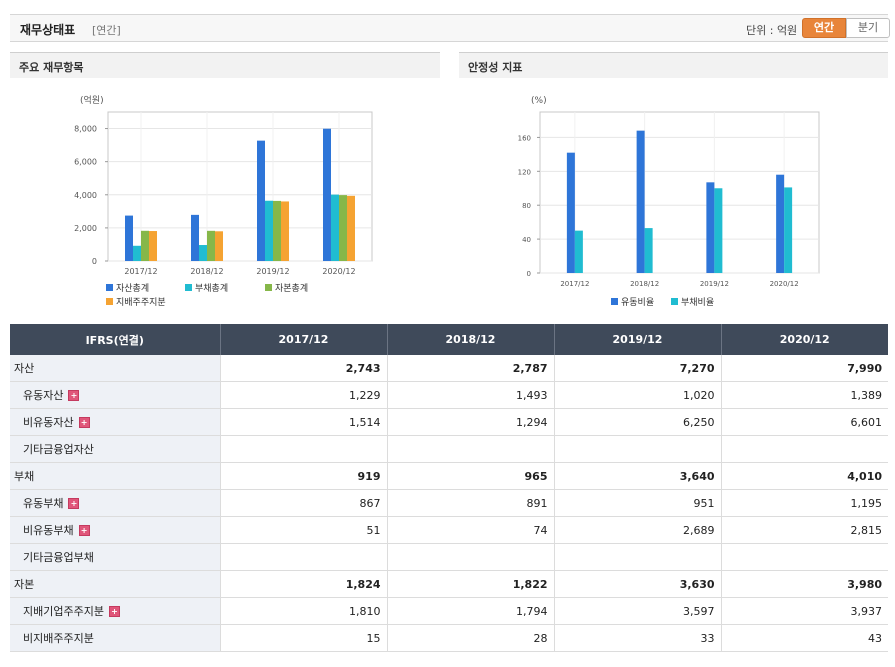  I want to click on table-header-col: 2020/12, so click(804, 339).